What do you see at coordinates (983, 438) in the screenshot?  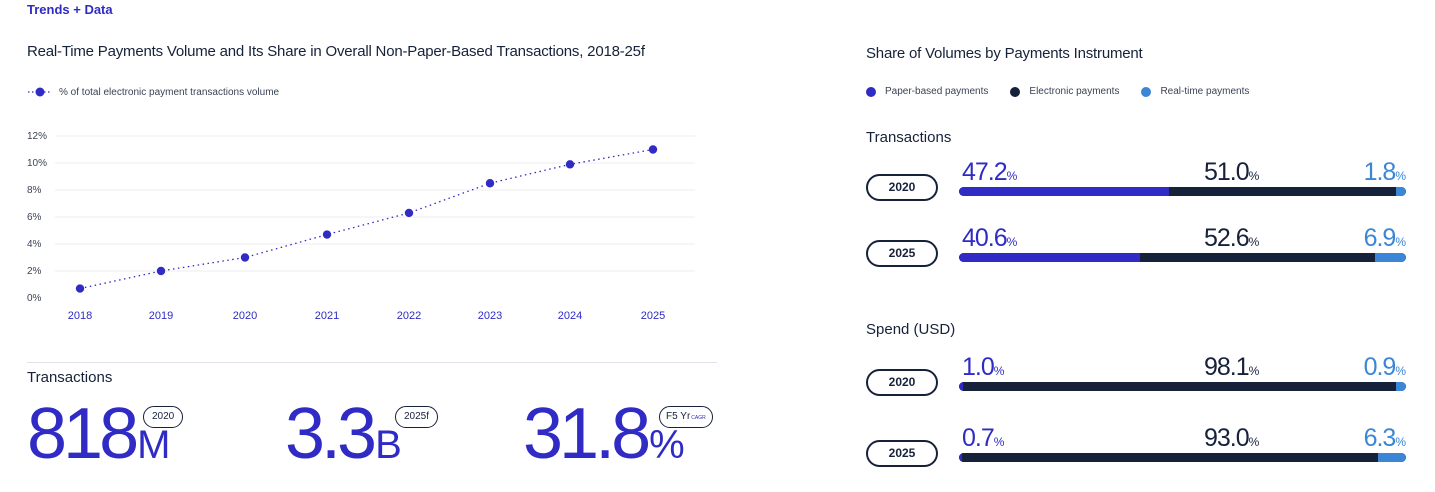 I see `paper-value: 0.7%` at bounding box center [983, 438].